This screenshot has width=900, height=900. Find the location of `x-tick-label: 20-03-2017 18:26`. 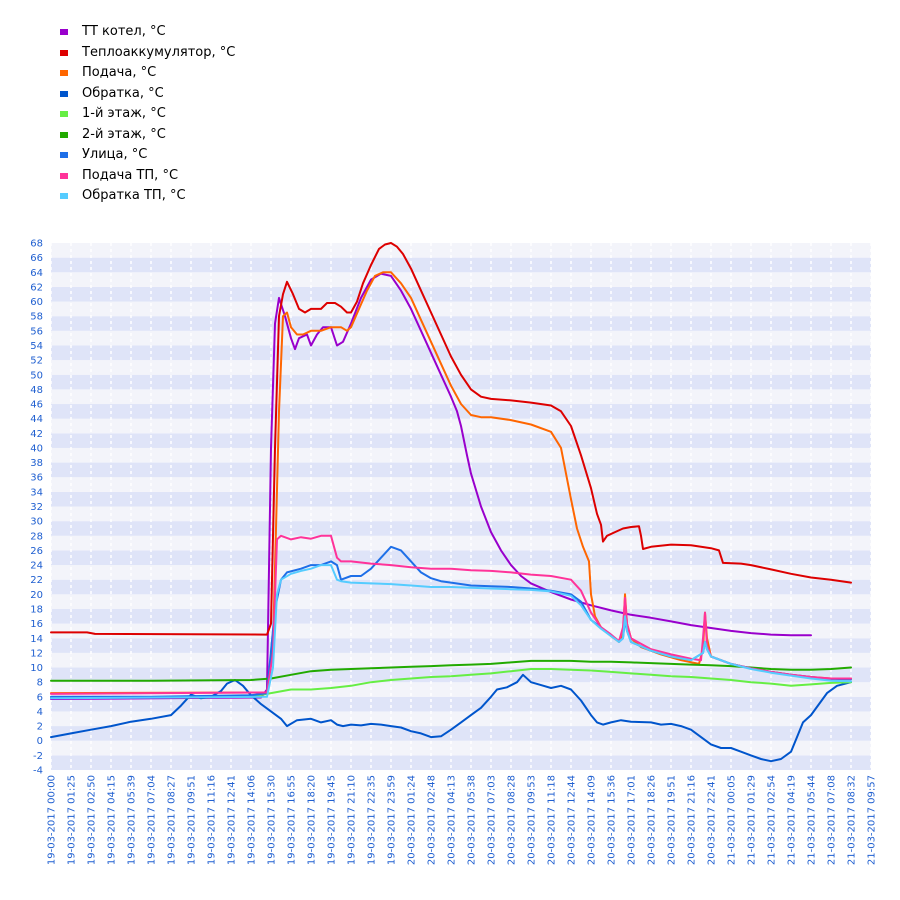

x-tick-label: 20-03-2017 18:26 is located at coordinates (652, 820).